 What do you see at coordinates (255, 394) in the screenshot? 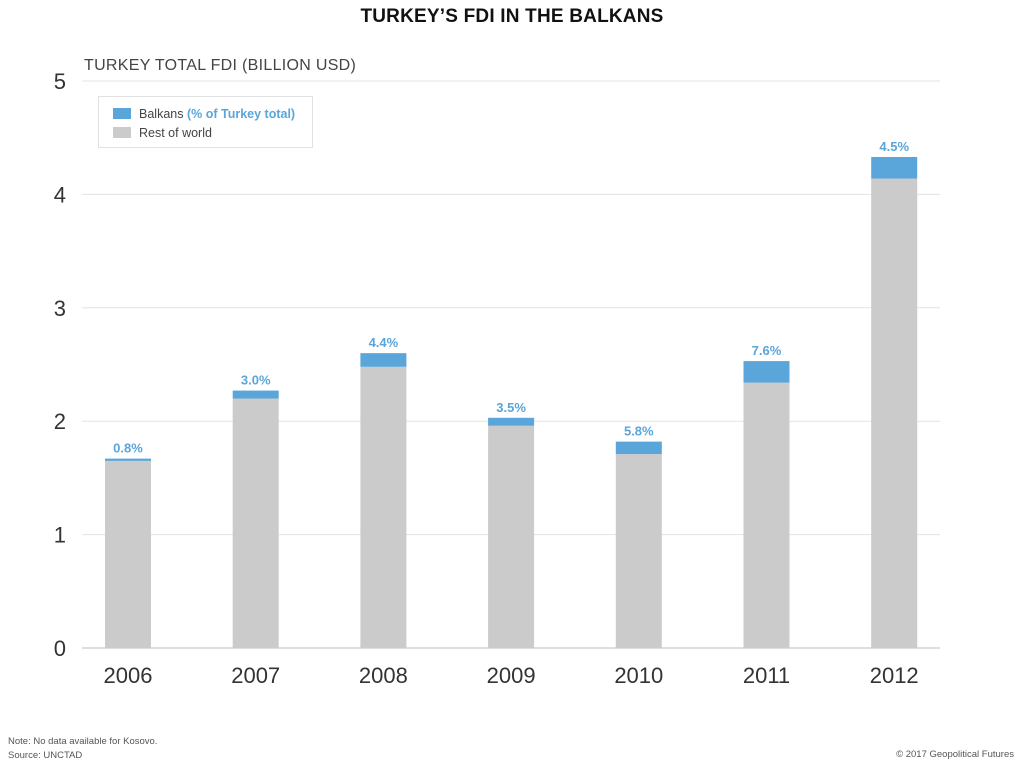
I see `bar-balkans-2007` at bounding box center [255, 394].